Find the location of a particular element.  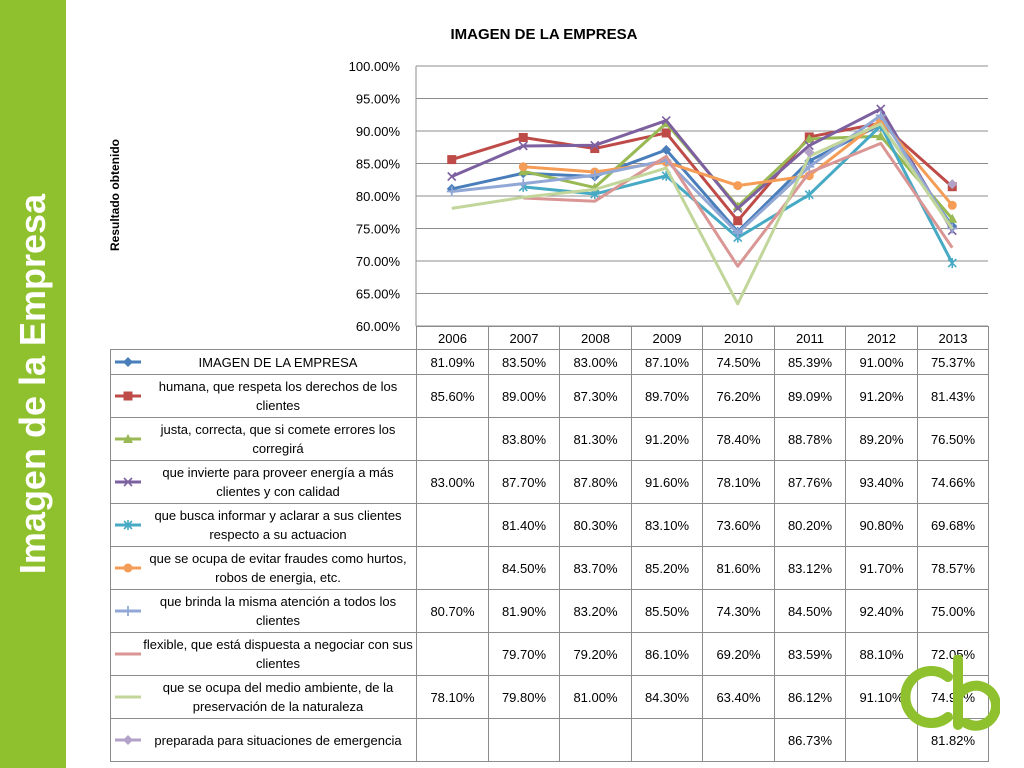

data-label: 81.30% is located at coordinates (595, 439).